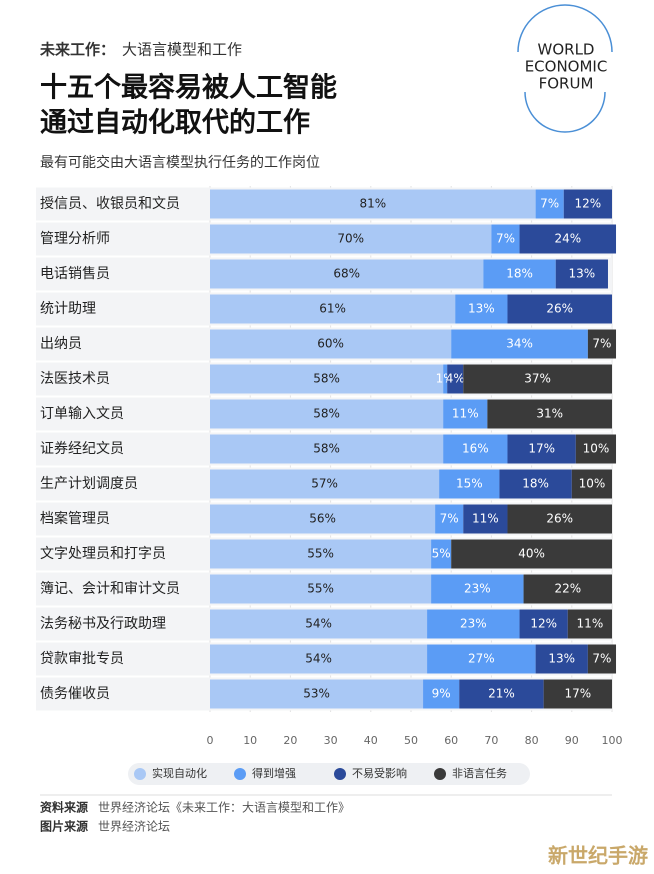 The width and height of the screenshot is (654, 874). I want to click on value-label: 16%, so click(475, 449).